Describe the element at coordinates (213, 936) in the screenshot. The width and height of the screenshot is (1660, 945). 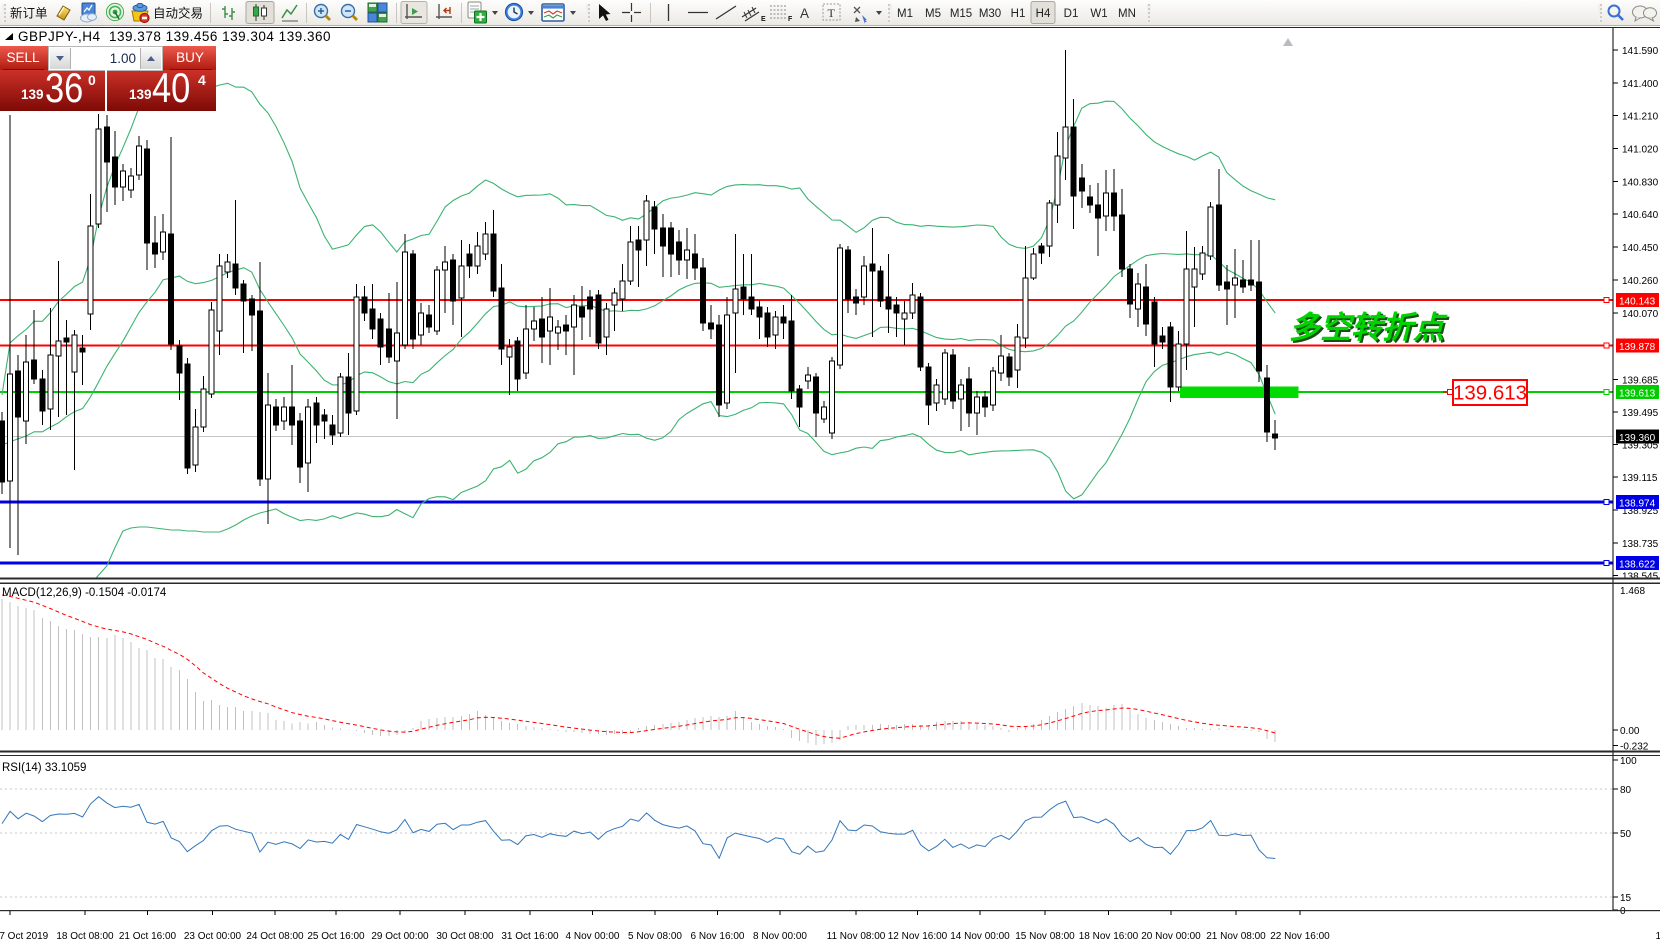
I see `svg-text: 23 Oct 00:00` at that location.